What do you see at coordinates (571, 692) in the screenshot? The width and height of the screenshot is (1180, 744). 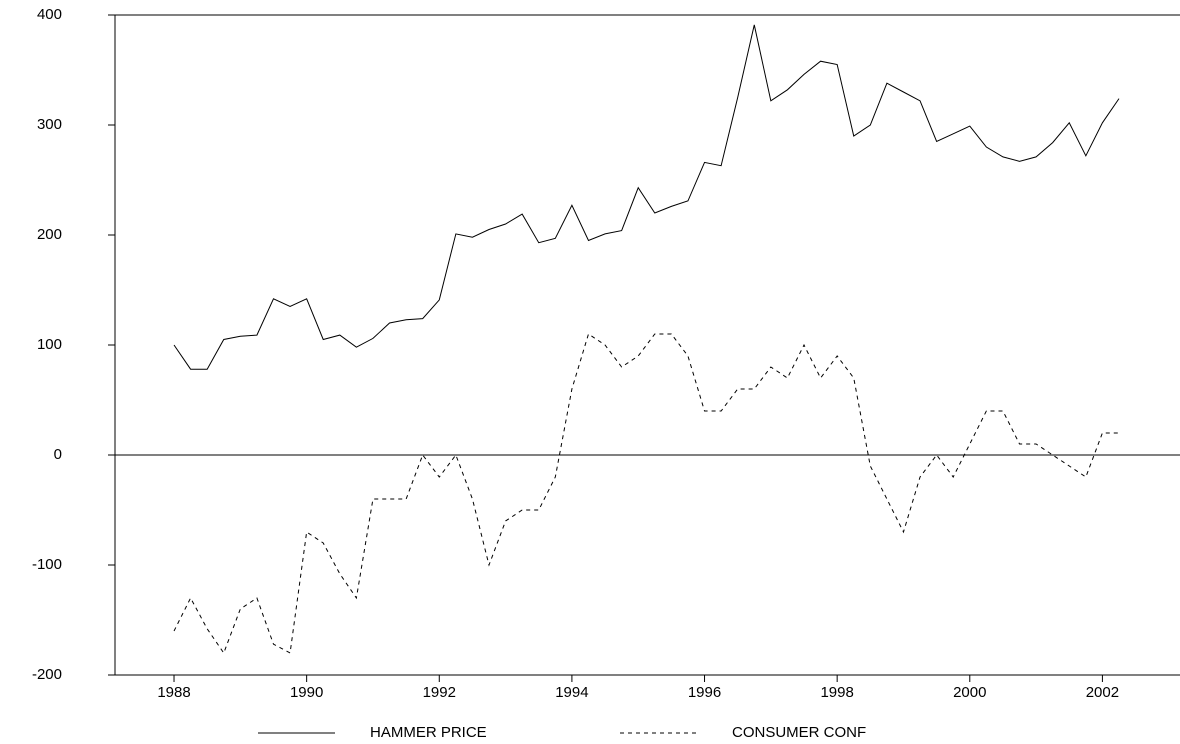 I see `x-tick-label: 1994` at bounding box center [571, 692].